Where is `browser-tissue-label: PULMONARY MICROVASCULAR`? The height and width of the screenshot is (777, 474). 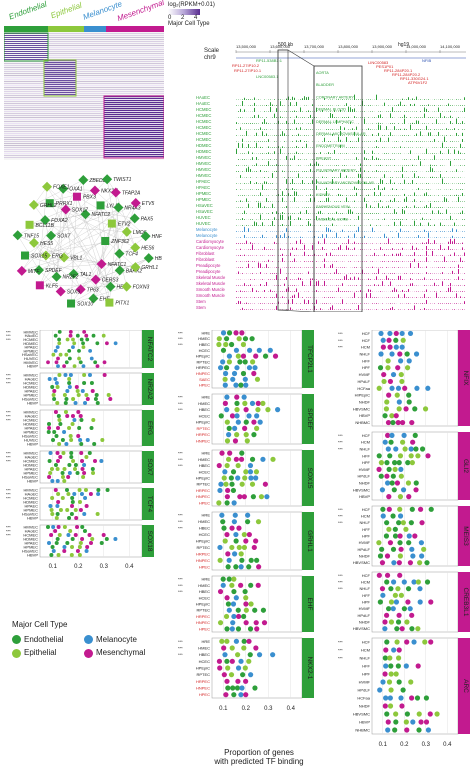 browser-tissue-label: PULMONARY MICROVASCULAR is located at coordinates (345, 183).